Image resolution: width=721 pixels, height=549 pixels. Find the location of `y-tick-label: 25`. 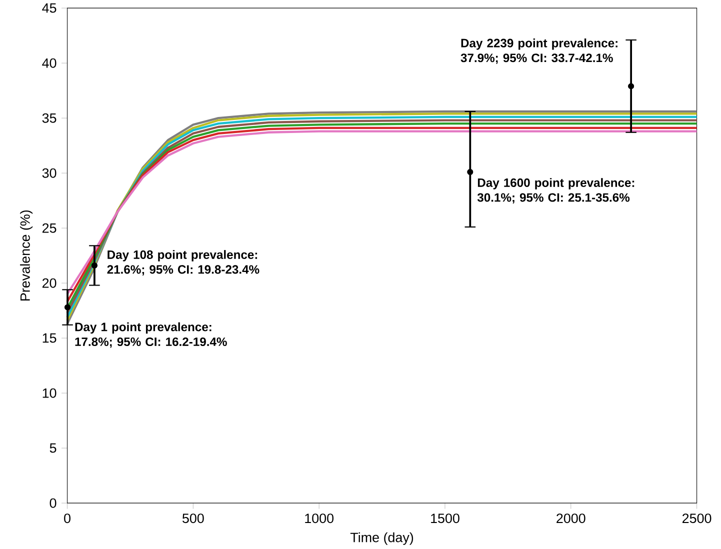

y-tick-label: 25 is located at coordinates (49, 228).